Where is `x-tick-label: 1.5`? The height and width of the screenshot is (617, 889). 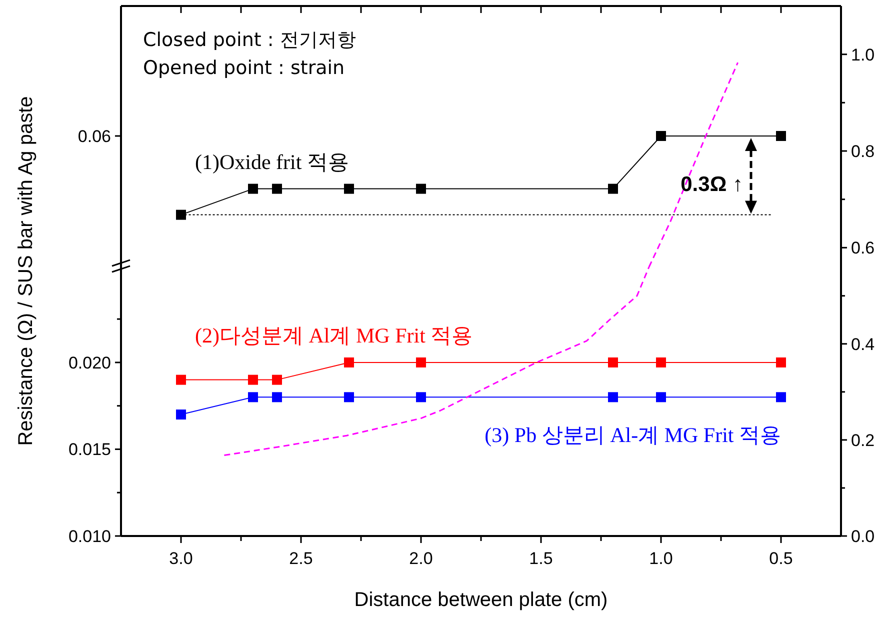
x-tick-label: 1.5 is located at coordinates (541, 558).